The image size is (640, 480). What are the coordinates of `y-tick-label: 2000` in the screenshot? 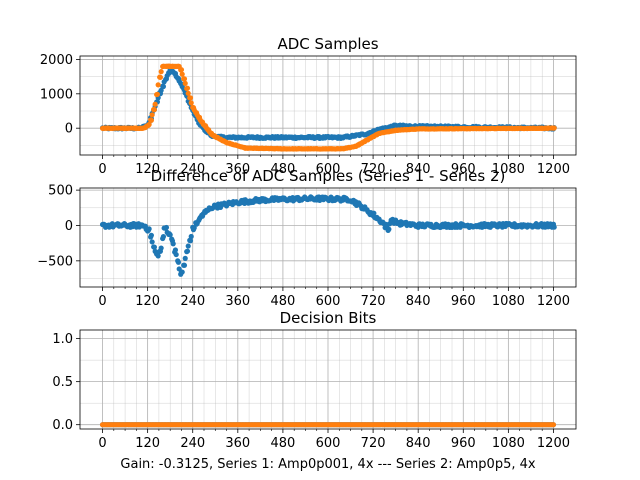 It's located at (56, 60).